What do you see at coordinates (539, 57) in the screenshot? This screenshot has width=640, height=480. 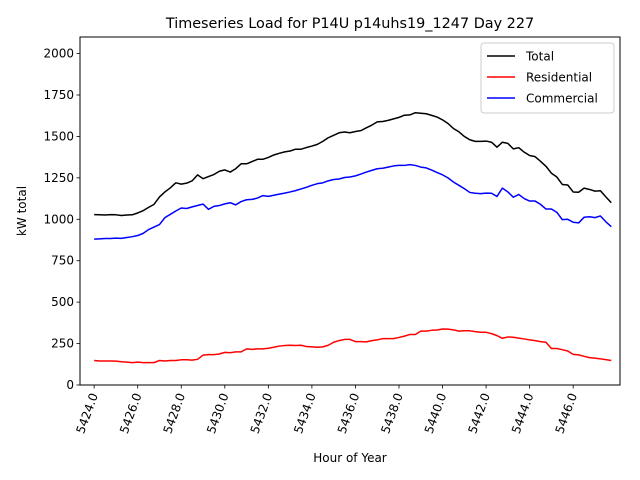 I see `legend-label-total: Total` at bounding box center [539, 57].